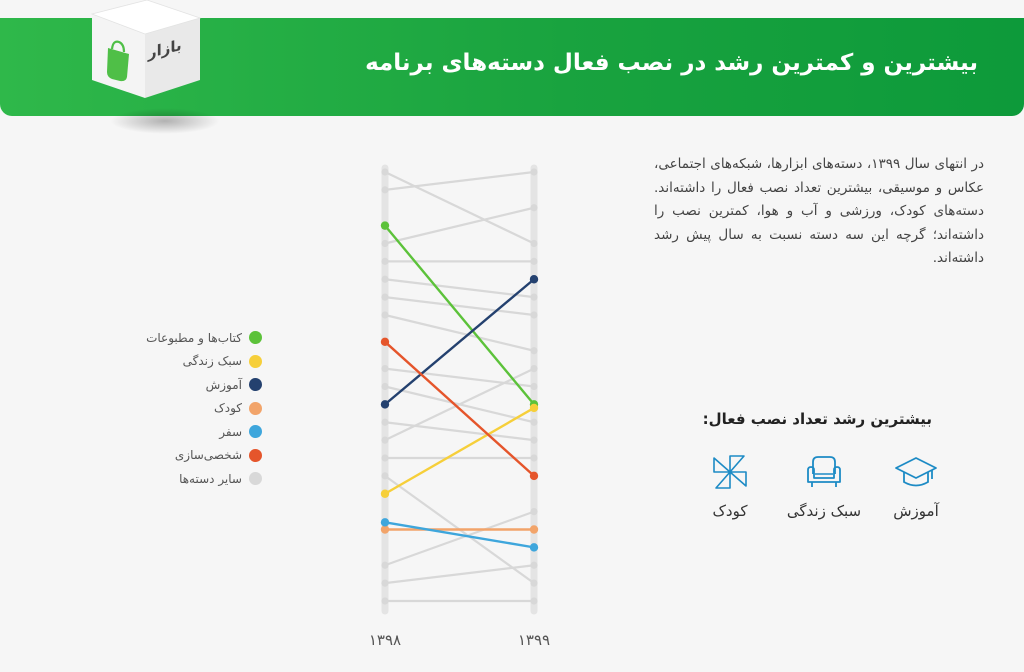  What do you see at coordinates (204, 385) in the screenshot?
I see `legend-item: آموزش` at bounding box center [204, 385].